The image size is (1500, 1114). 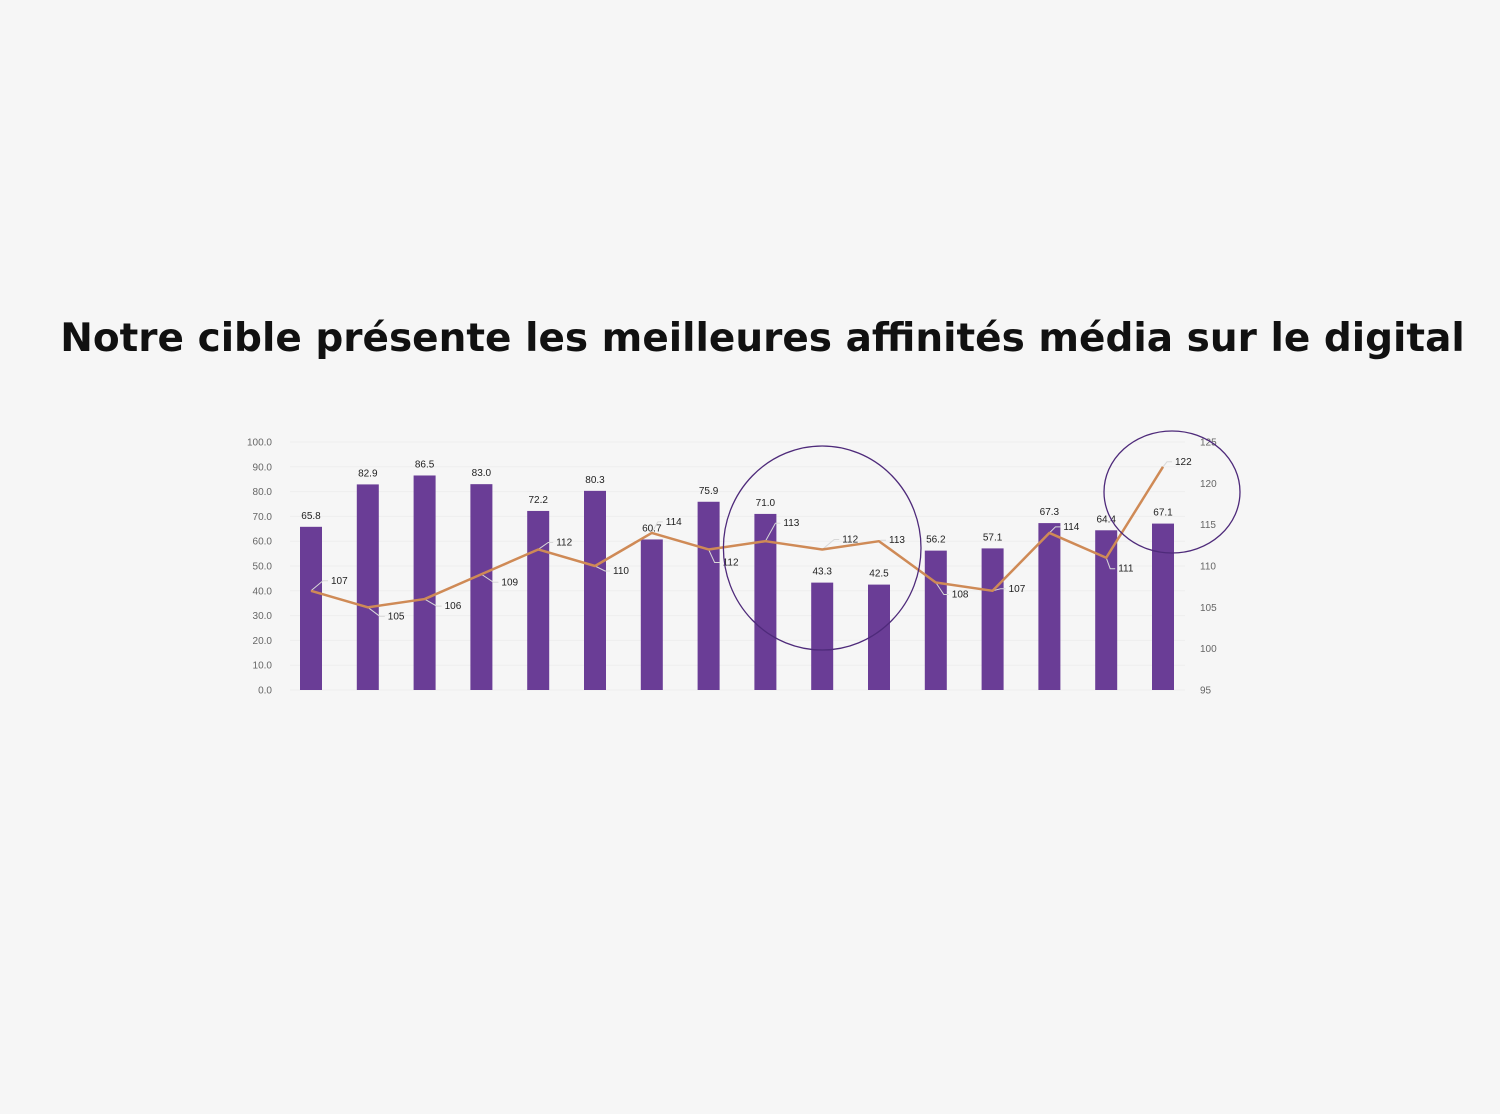 What do you see at coordinates (311, 516) in the screenshot?
I see `bar-value-label: 65.8` at bounding box center [311, 516].